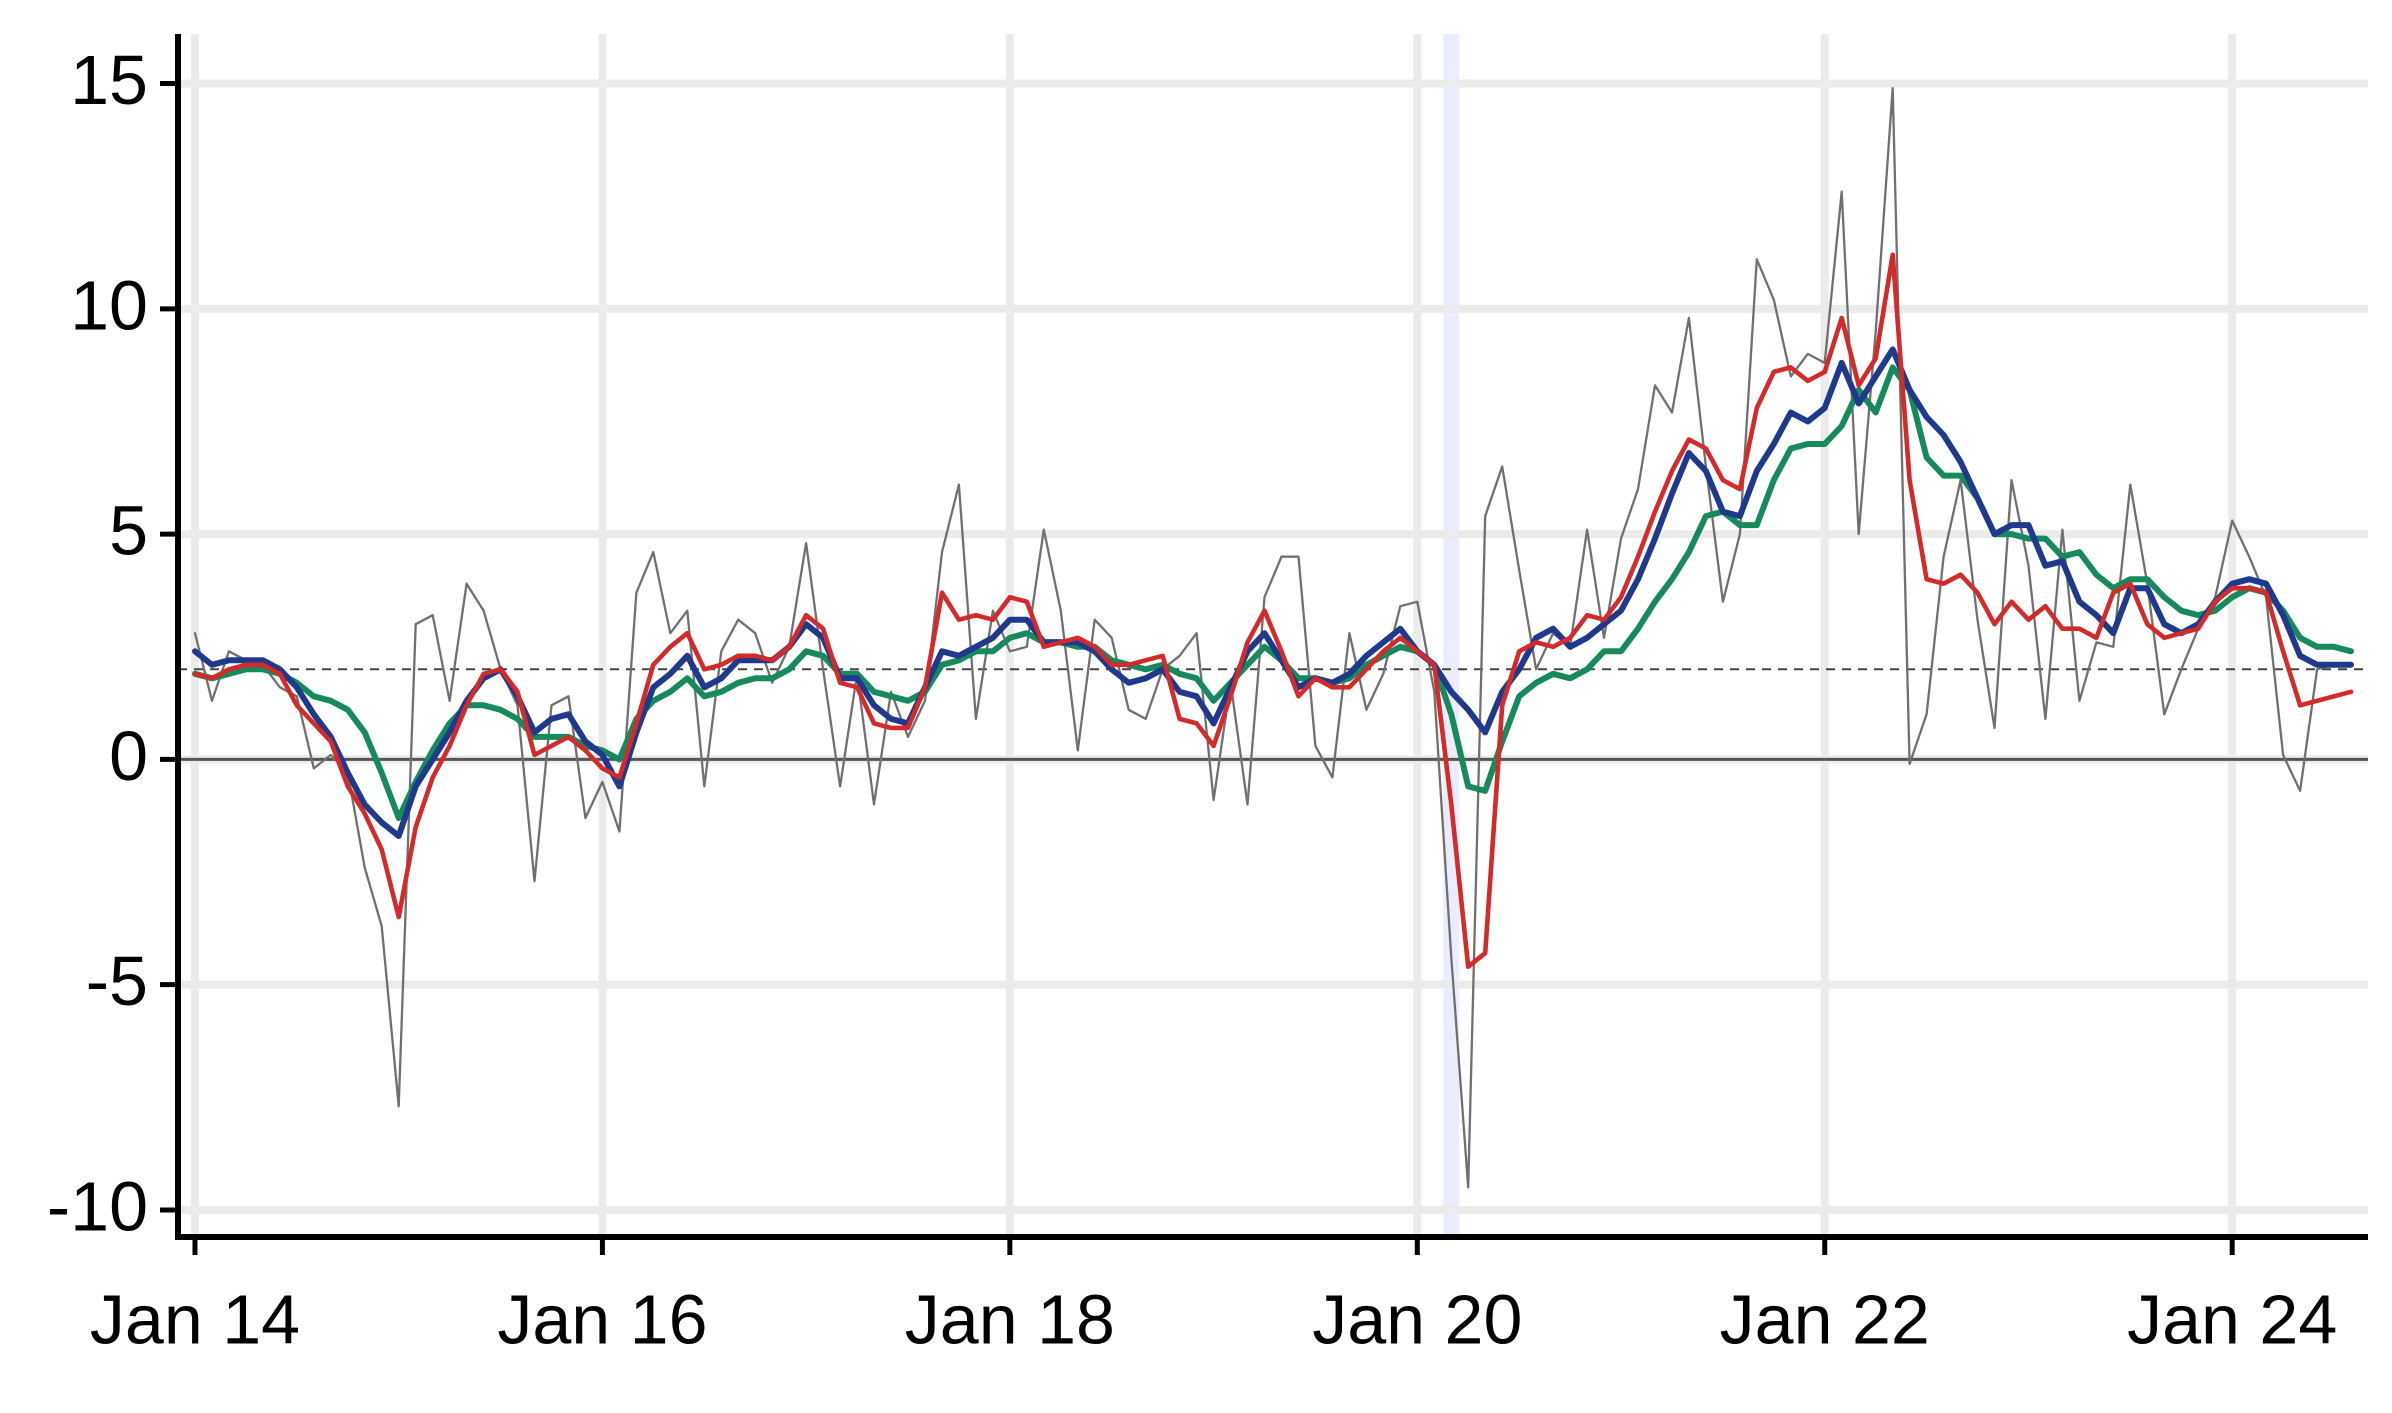 The width and height of the screenshot is (2392, 1413). What do you see at coordinates (1010, 1319) in the screenshot?
I see `x-tick-label: Jan 18` at bounding box center [1010, 1319].